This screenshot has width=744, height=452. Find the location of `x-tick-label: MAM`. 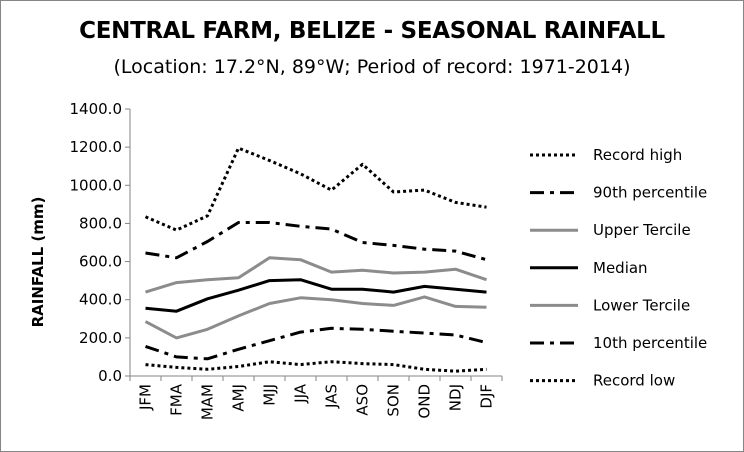

x-tick-label: MAM is located at coordinates (208, 402).